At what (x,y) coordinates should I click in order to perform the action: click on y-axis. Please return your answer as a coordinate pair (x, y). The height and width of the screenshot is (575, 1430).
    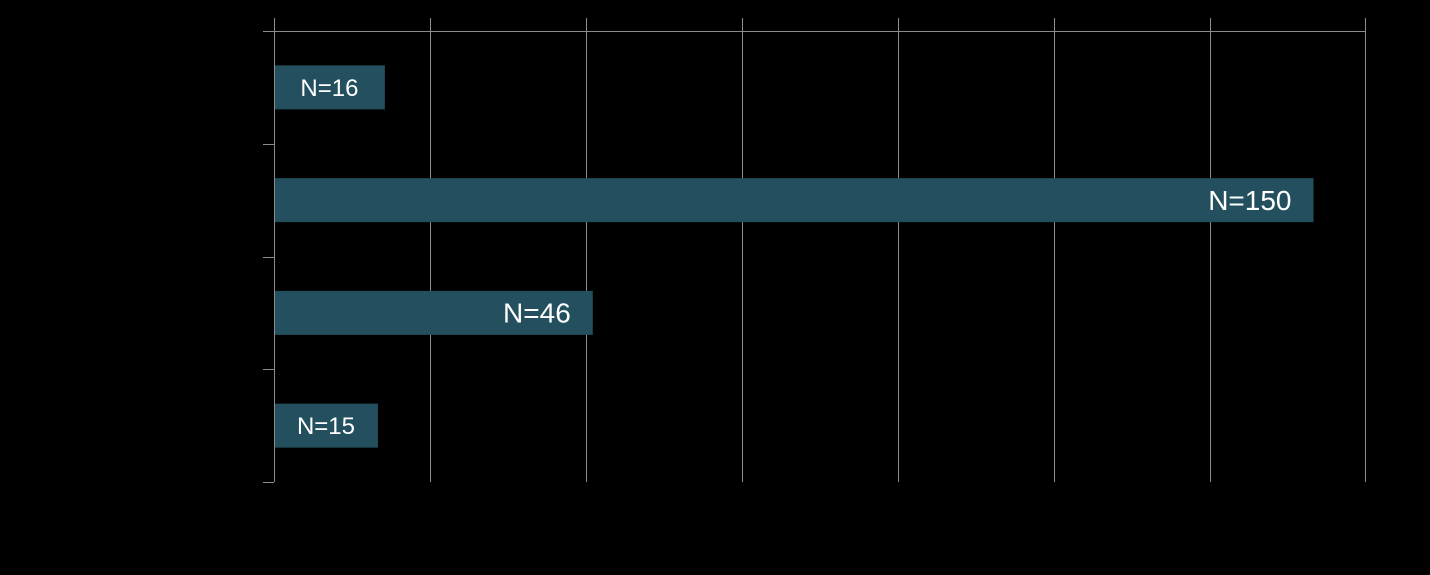
    Looking at the image, I should click on (269, 250).